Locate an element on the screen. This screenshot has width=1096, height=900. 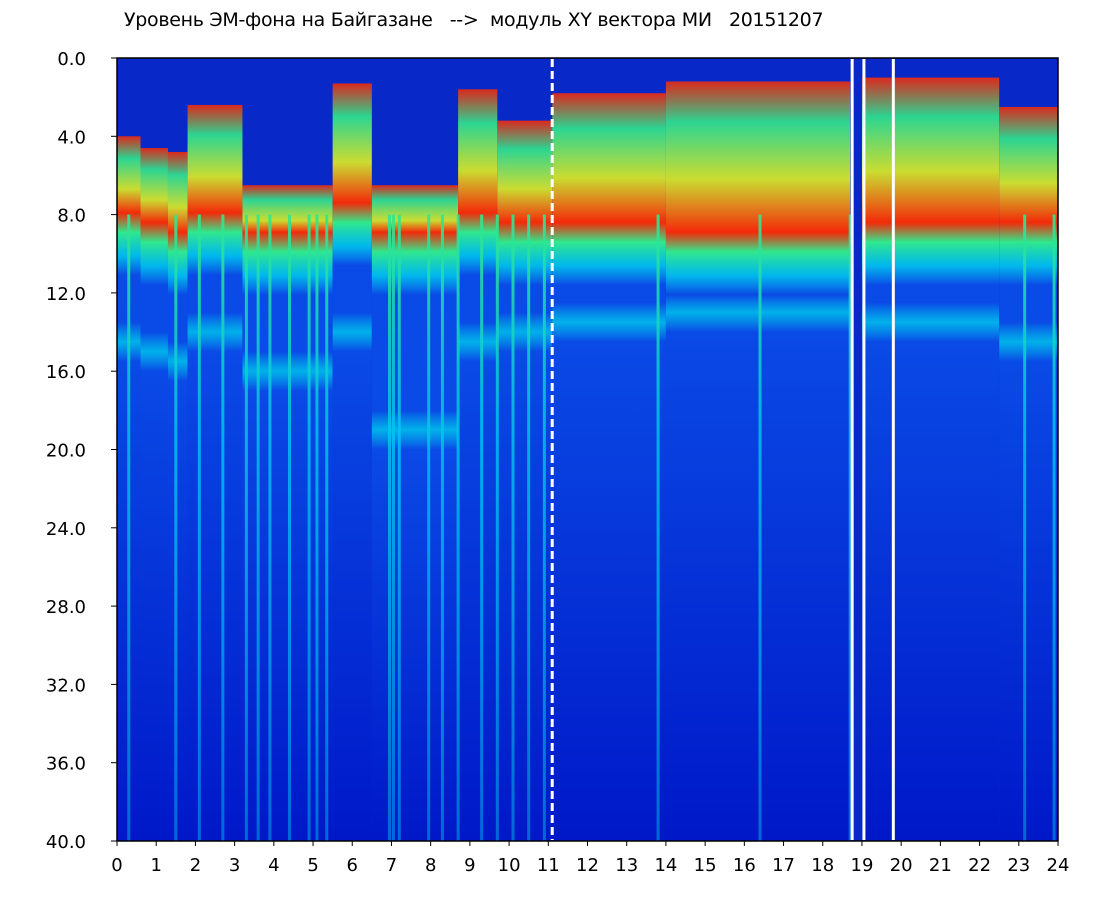
x-tick-label: 13 is located at coordinates (626, 865).